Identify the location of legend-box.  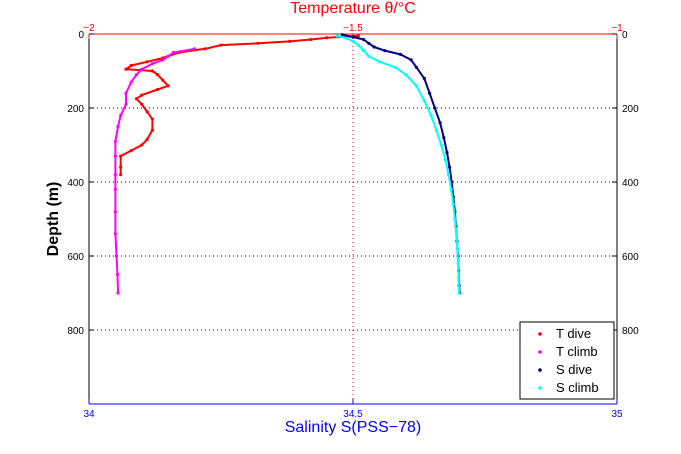
(567, 360).